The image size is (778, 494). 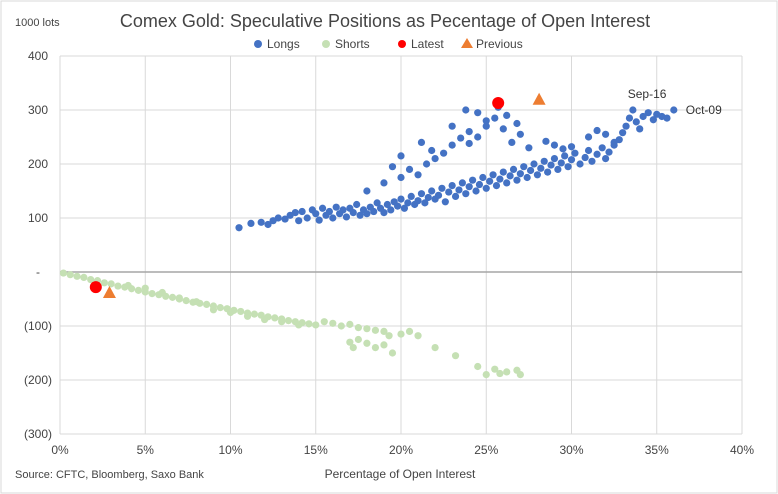 What do you see at coordinates (283, 44) in the screenshot?
I see `legend-label-longs: Longs` at bounding box center [283, 44].